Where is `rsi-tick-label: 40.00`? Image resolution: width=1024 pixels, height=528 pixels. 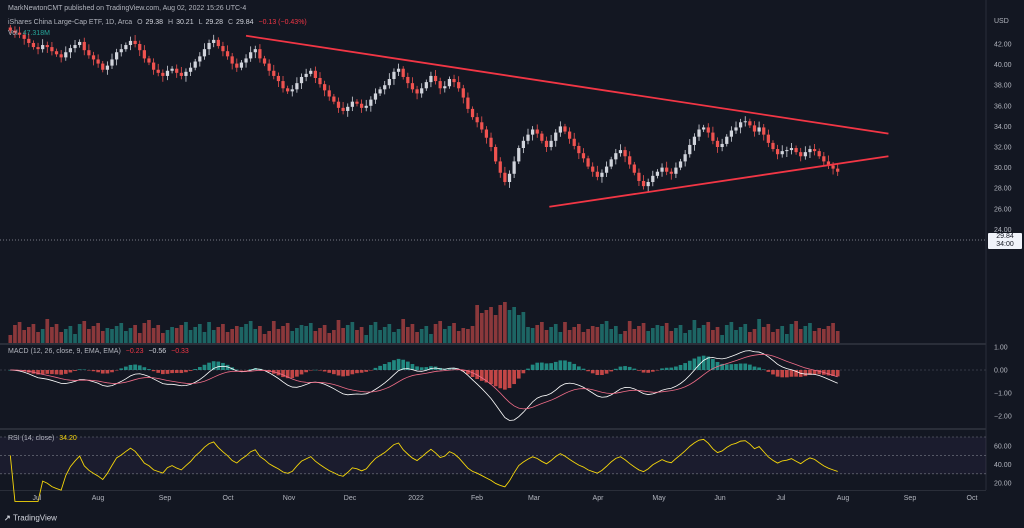
rsi-tick-label: 40.00 is located at coordinates (1003, 465).